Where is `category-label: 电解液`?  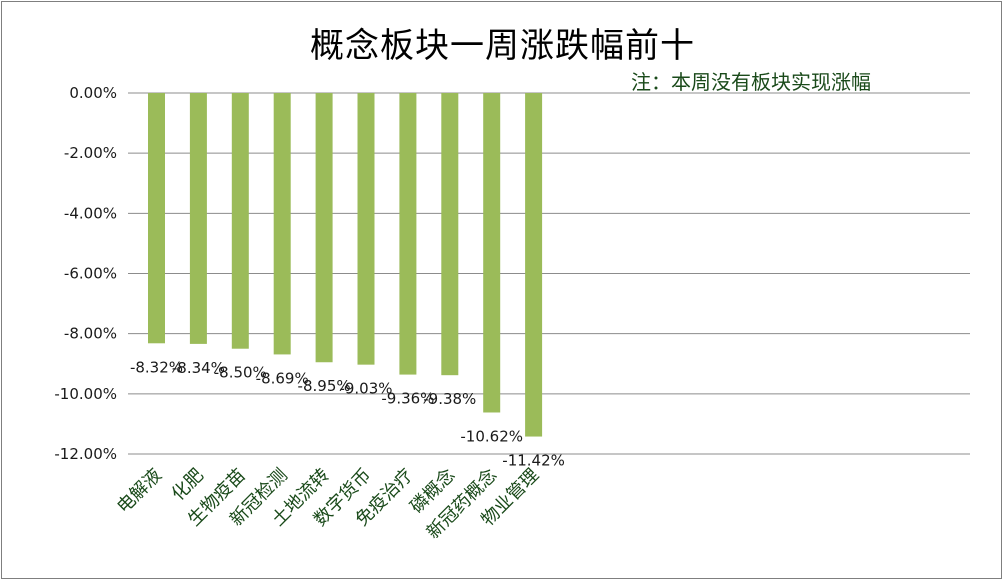
category-label: 电解液 is located at coordinates (139, 491).